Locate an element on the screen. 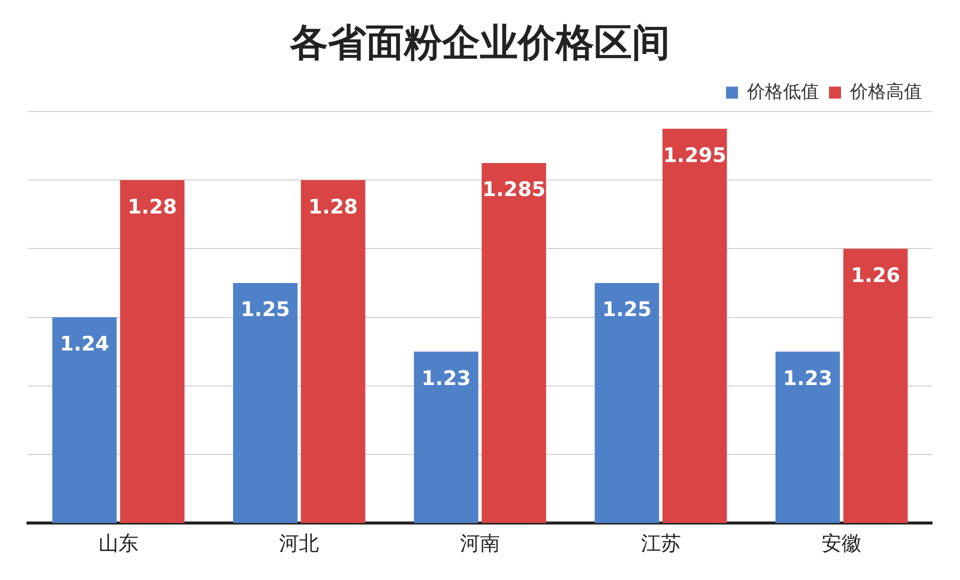 The width and height of the screenshot is (960, 580). data-label: 1.295 is located at coordinates (694, 154).